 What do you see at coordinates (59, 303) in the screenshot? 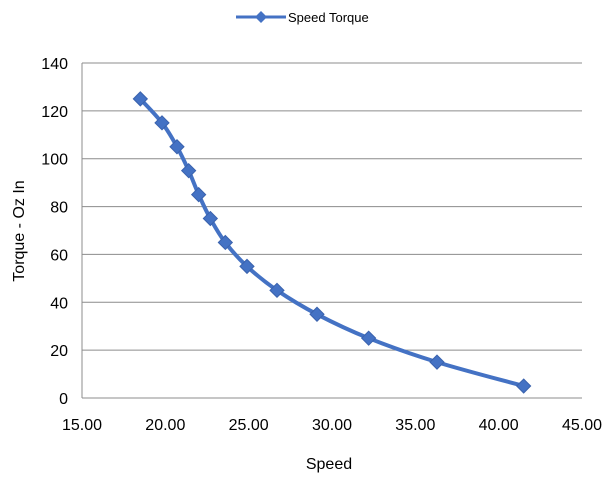
I see `y-tick-label: 40` at bounding box center [59, 303].